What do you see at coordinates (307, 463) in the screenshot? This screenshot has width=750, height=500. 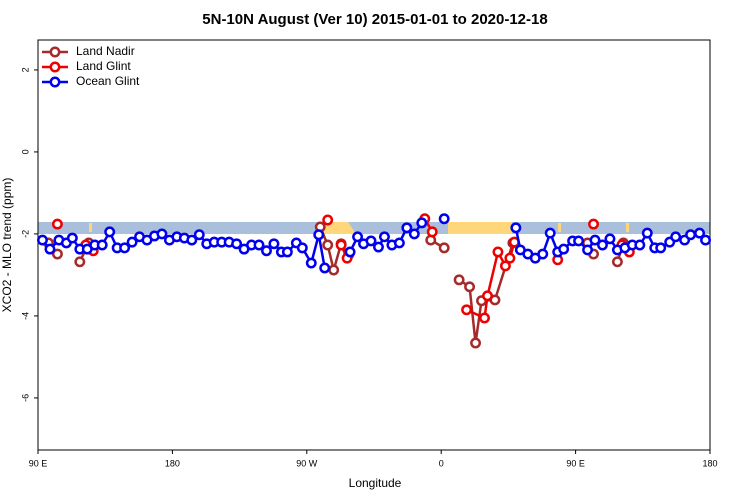 I see `x-tick-label: 90 W` at bounding box center [307, 463].